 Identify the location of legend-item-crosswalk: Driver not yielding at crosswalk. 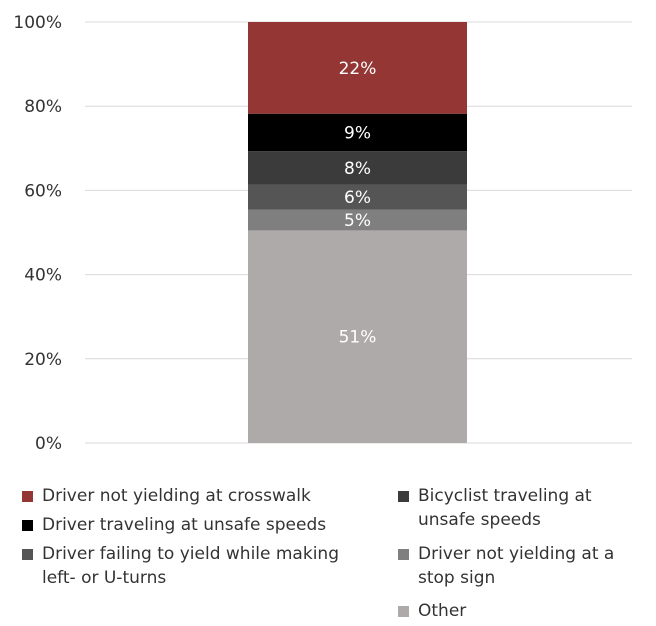
(197, 496).